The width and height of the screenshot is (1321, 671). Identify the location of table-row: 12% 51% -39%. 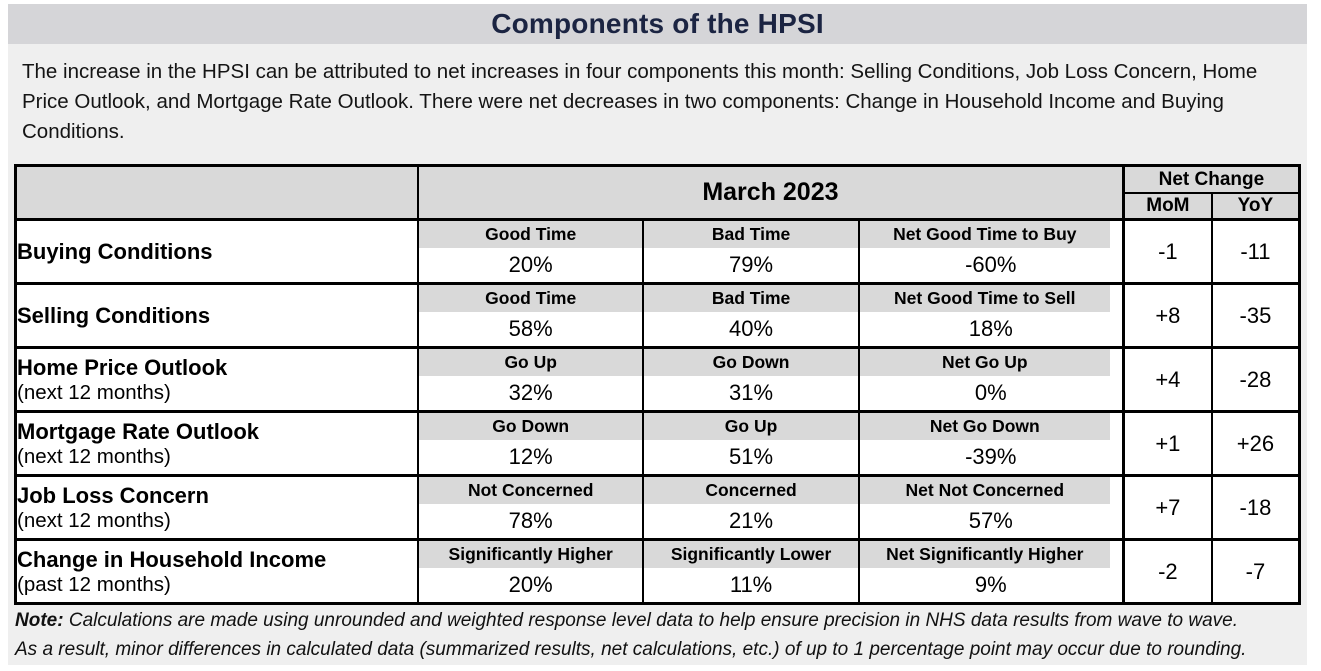
(658, 458).